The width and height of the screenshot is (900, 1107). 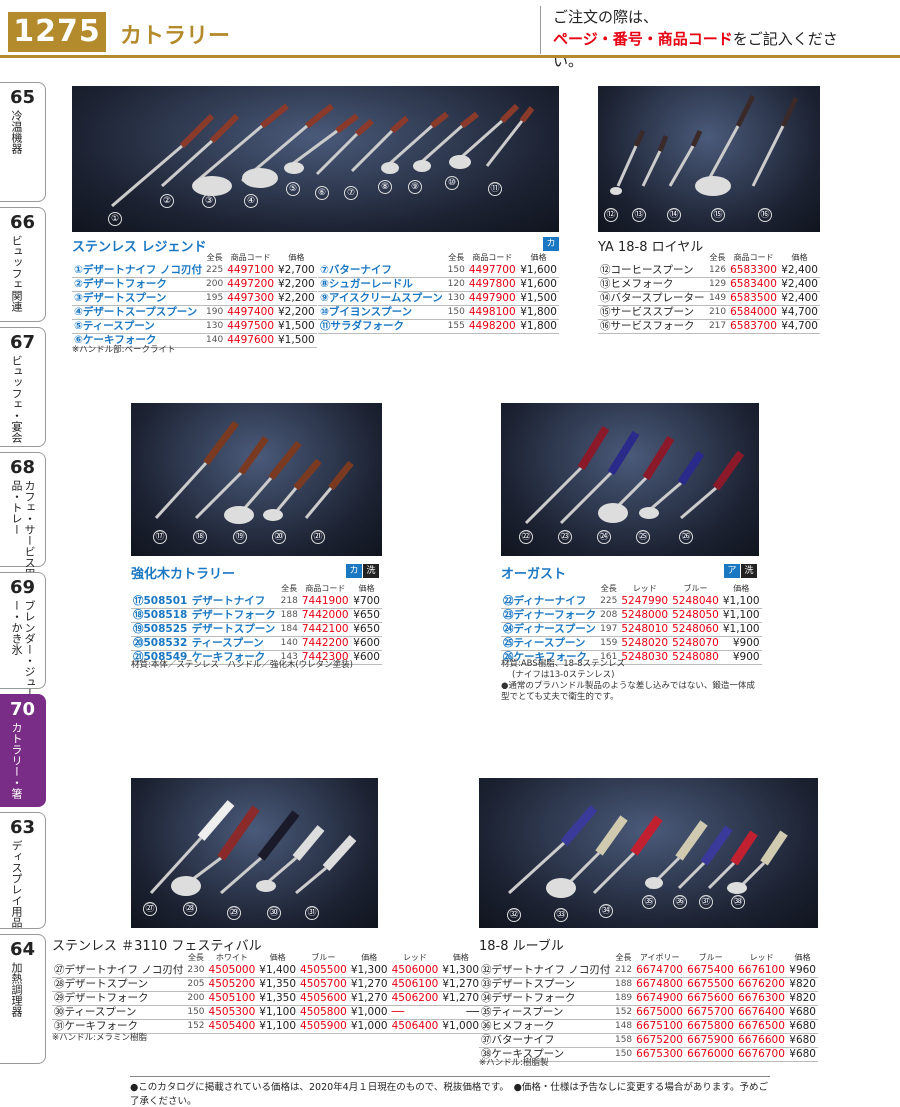 I want to click on photo-item-number: ㊱, so click(x=680, y=902).